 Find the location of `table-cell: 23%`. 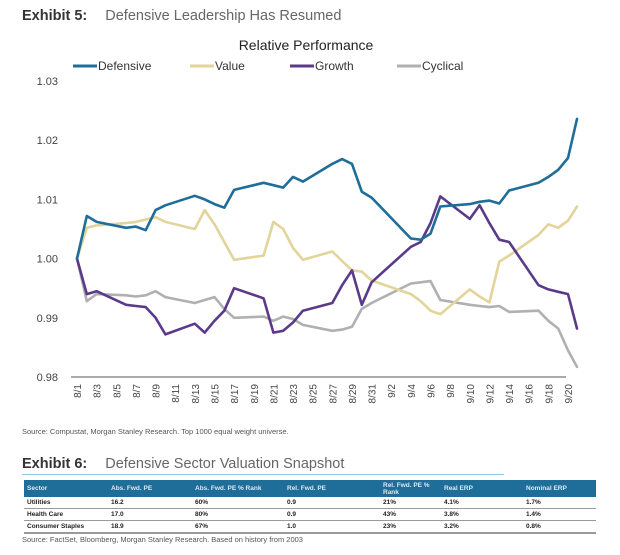

table-cell: 23% is located at coordinates (410, 527).